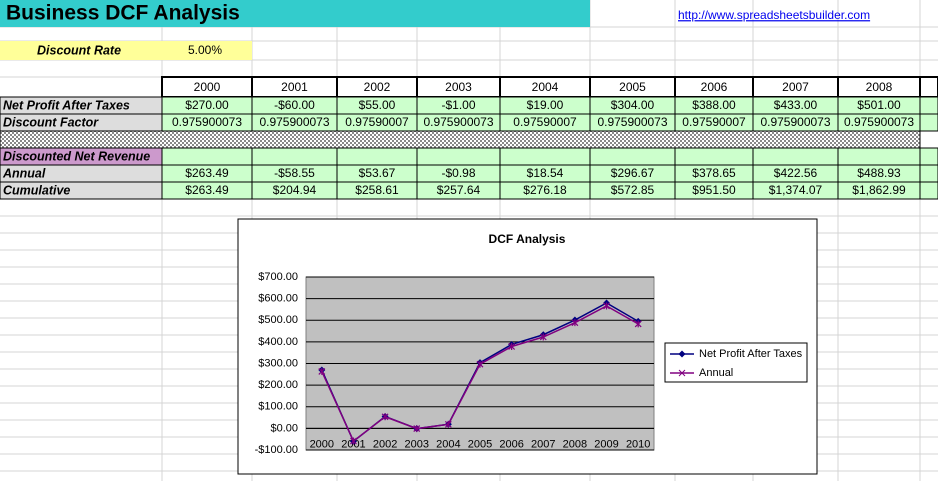 The height and width of the screenshot is (481, 938). I want to click on link: http://www.spreadsheetsbuilder.com, so click(774, 15).